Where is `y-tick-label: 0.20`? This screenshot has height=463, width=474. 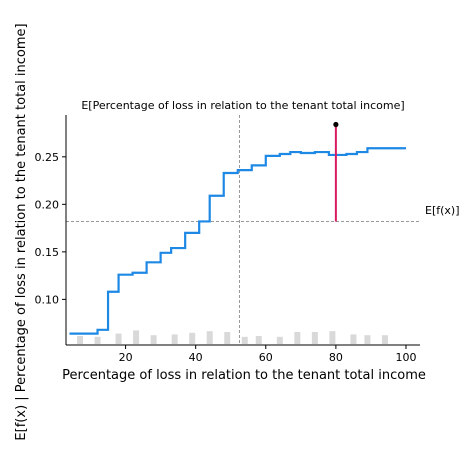 y-tick-label: 0.20 is located at coordinates (47, 204).